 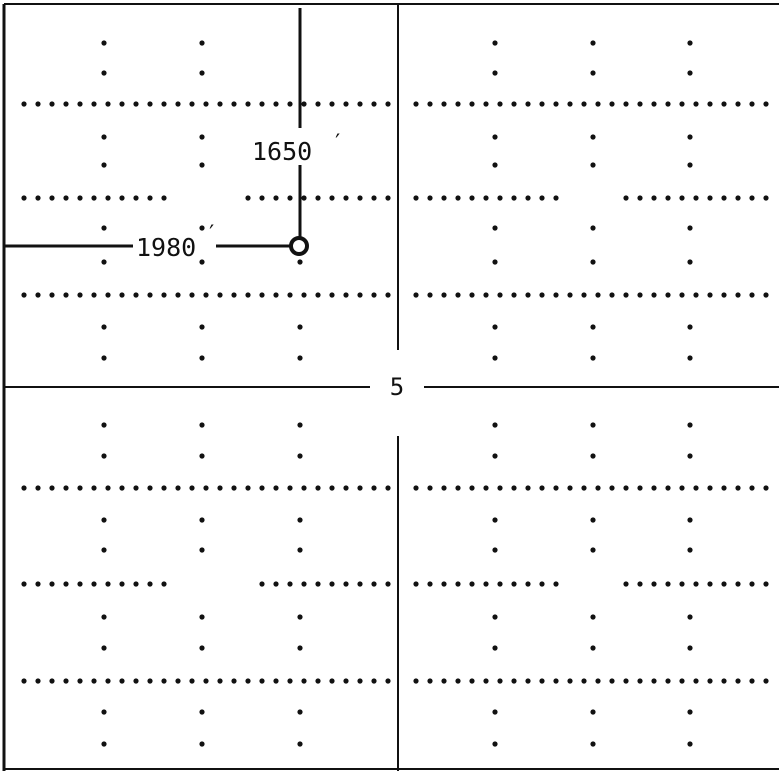 I want to click on west-distance-foot-mark: ′, so click(x=211, y=234).